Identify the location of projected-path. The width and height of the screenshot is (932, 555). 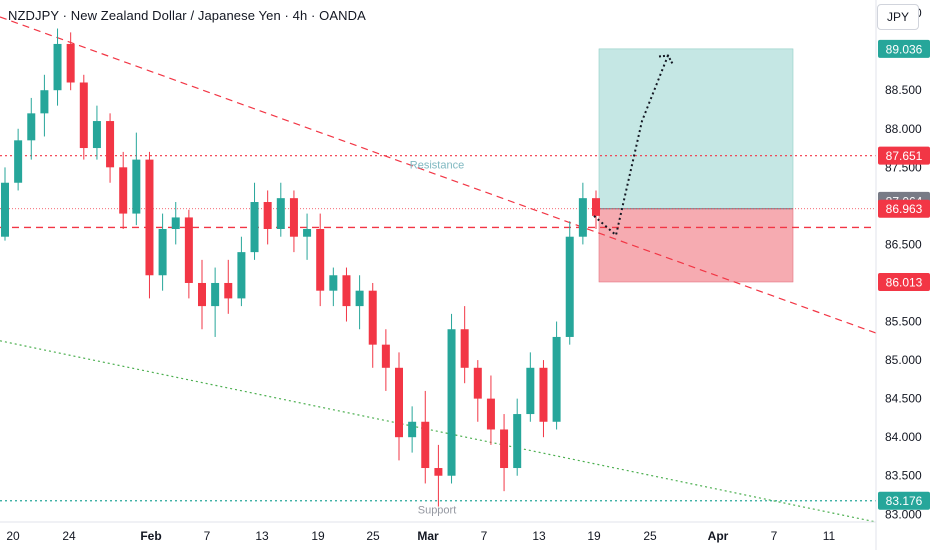
(633, 146).